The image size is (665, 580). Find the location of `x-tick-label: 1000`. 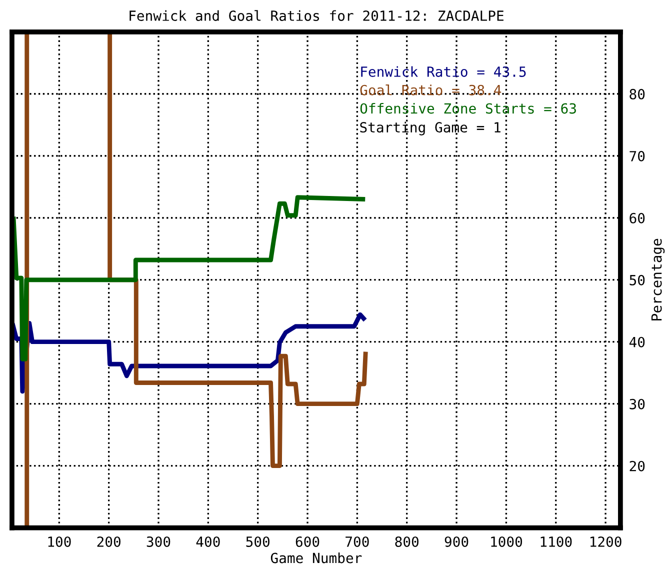

x-tick-label: 1000 is located at coordinates (506, 541).